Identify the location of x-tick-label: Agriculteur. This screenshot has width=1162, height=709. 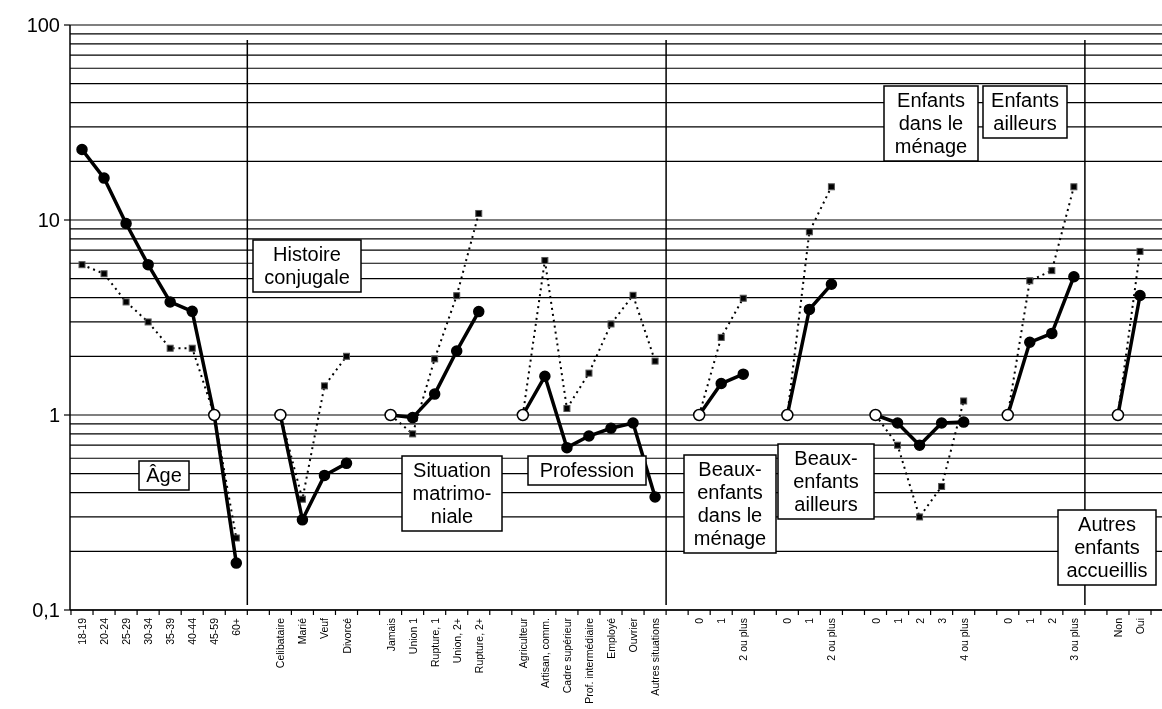
(522, 643).